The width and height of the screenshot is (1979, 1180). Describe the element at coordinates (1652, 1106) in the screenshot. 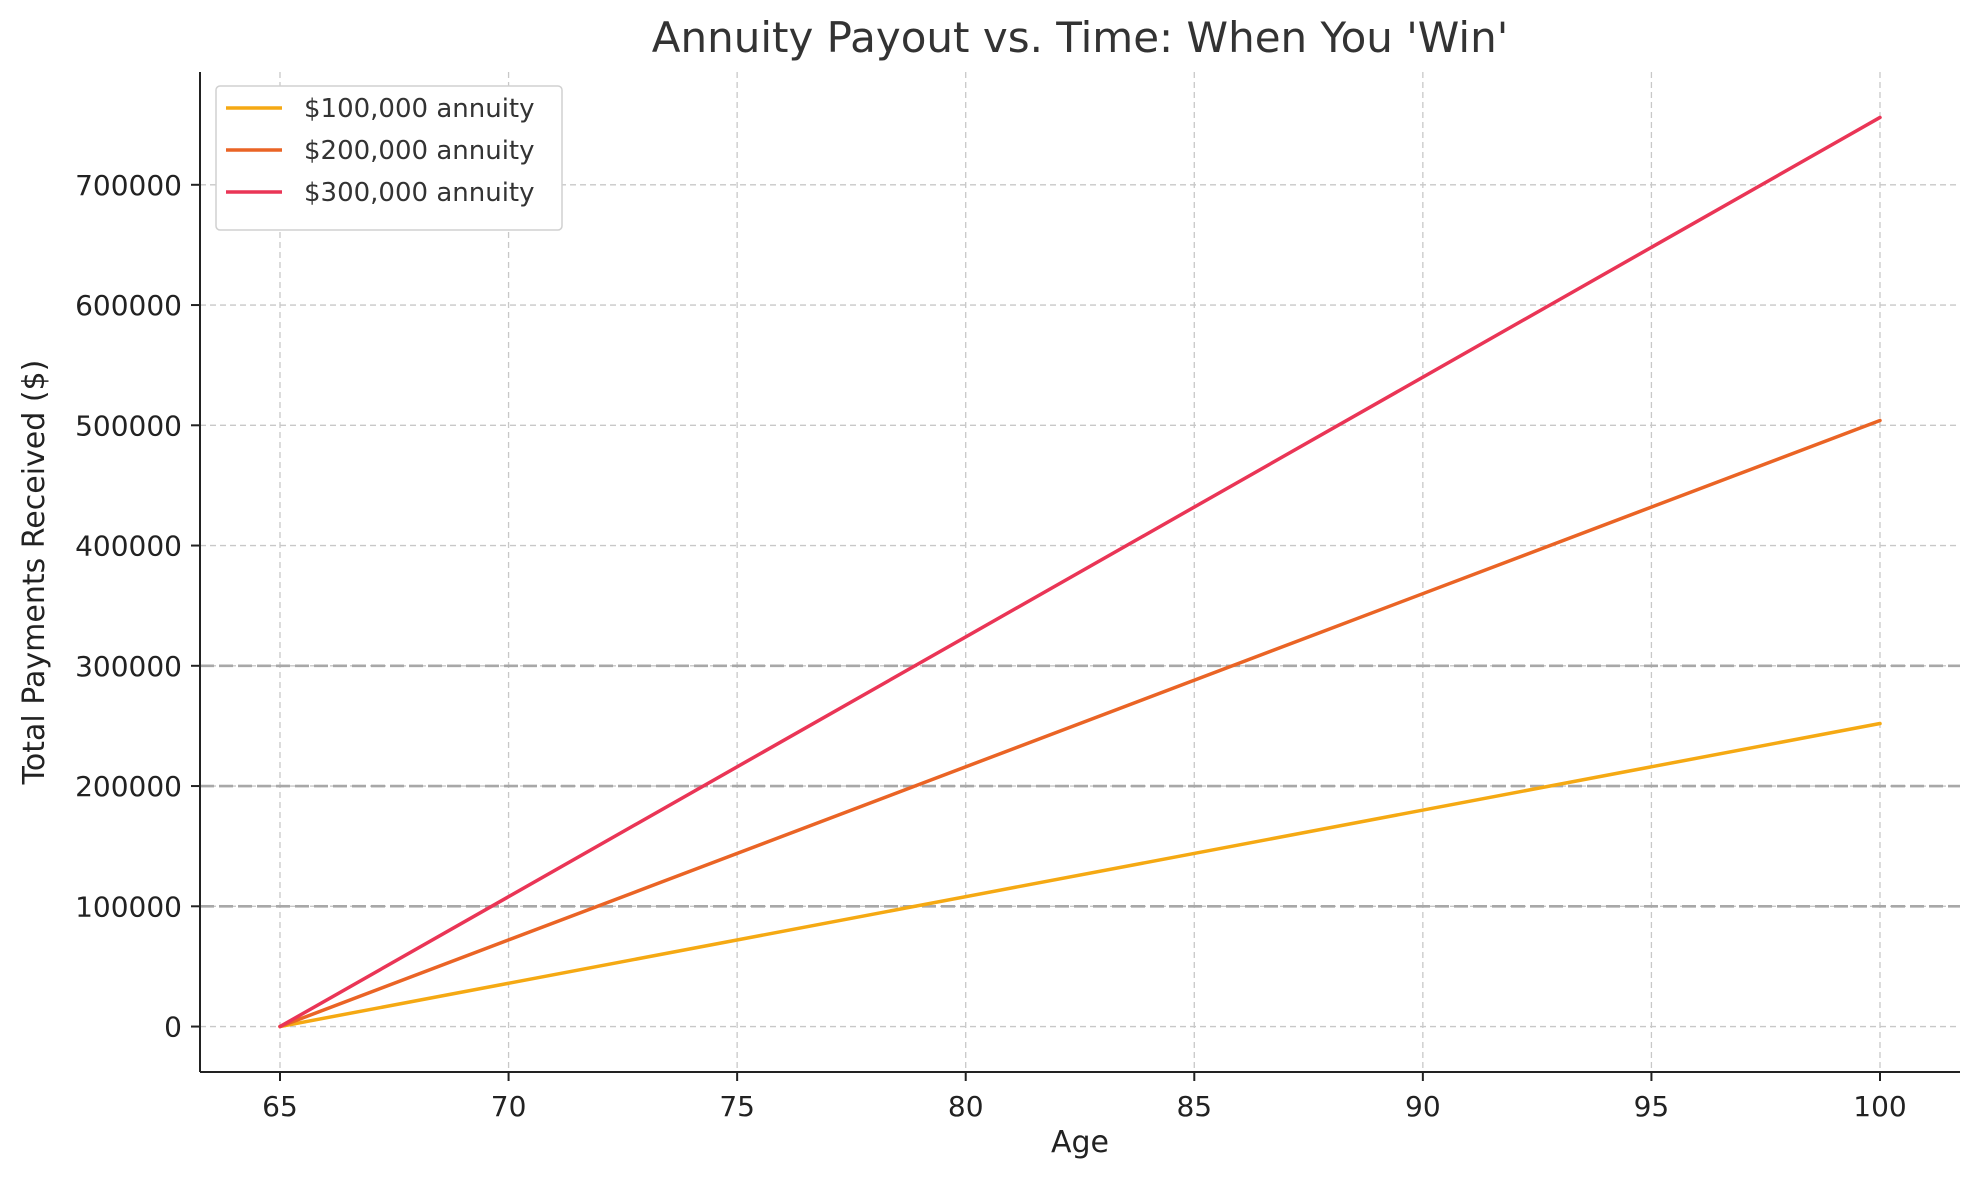

I see `x-tick-label: 95` at that location.